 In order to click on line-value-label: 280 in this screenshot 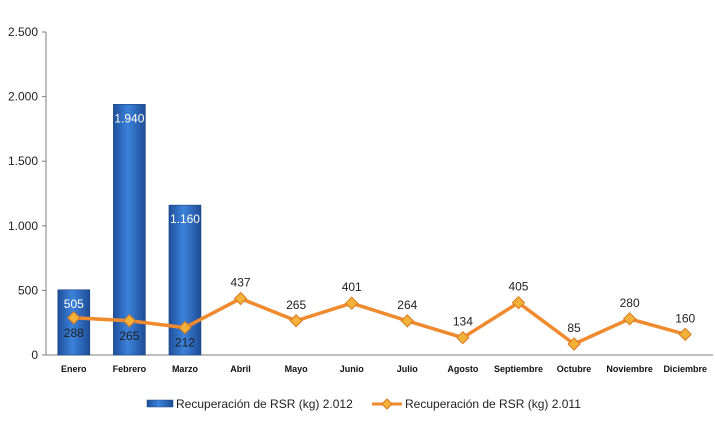, I will do `click(630, 303)`.